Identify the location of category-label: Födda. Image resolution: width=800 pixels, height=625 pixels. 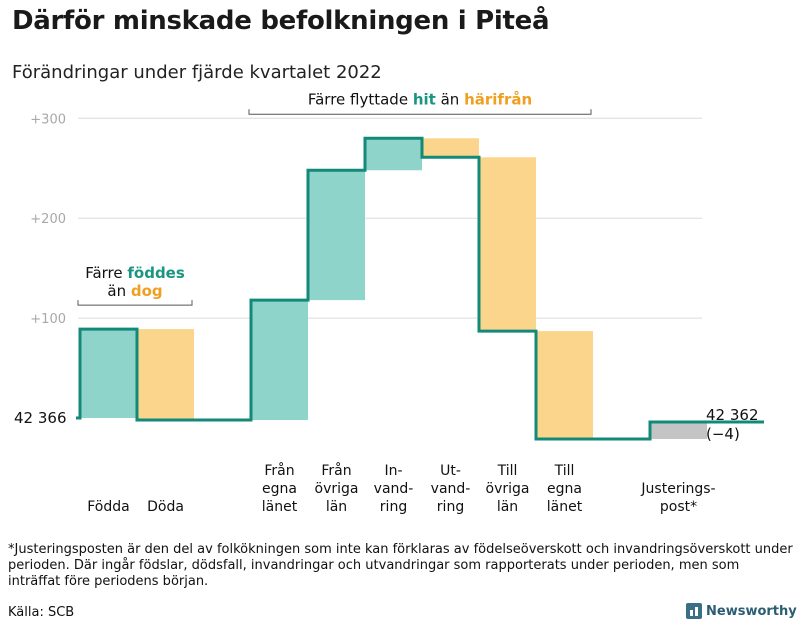
(108, 507).